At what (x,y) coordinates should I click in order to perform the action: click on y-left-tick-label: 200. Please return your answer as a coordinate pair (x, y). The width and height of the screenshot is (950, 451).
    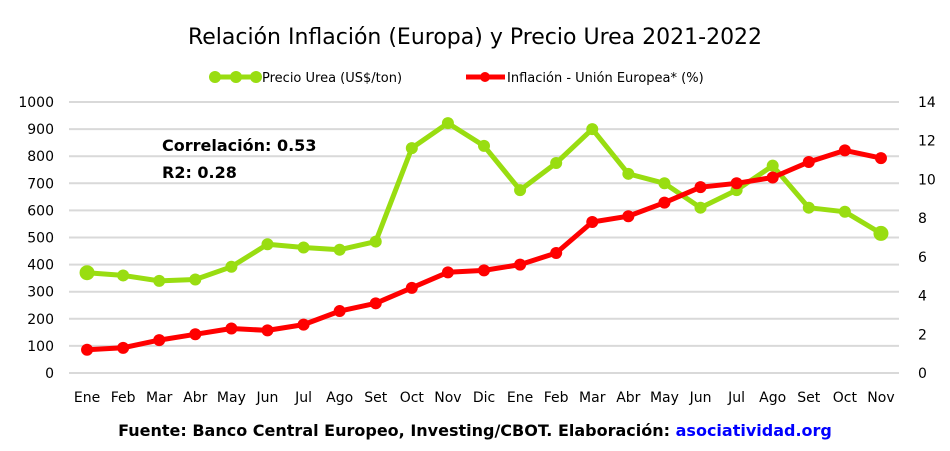
    Looking at the image, I should click on (40, 320).